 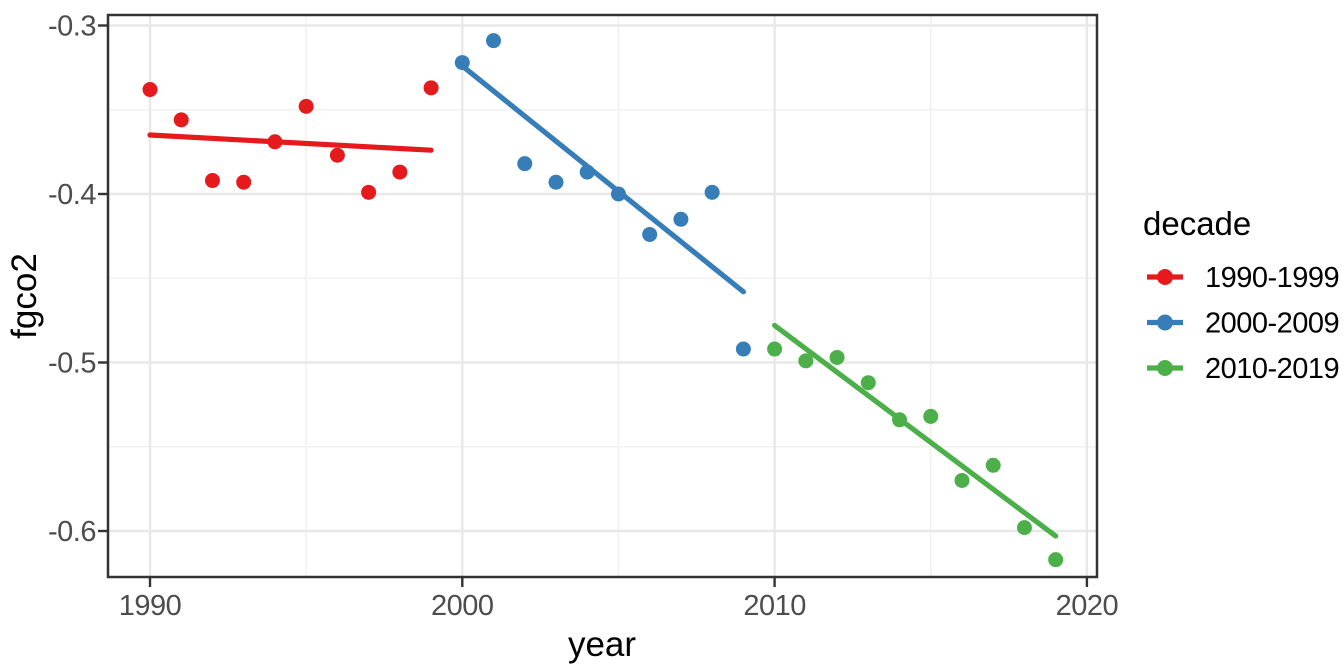 I want to click on x-tick-label: 1990, so click(x=150, y=606).